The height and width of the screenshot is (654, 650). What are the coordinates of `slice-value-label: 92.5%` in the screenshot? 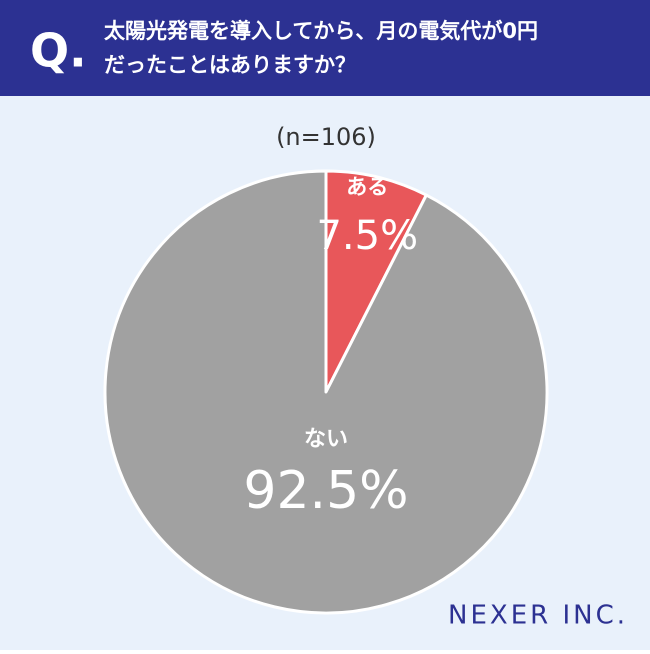 It's located at (325, 491).